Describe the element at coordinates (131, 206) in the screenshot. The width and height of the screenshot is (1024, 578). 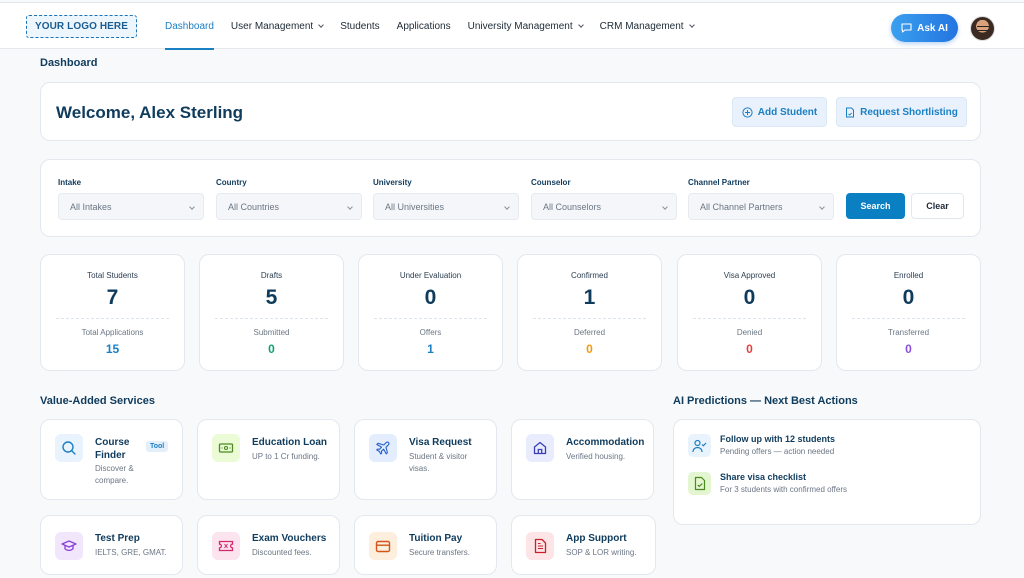
I see `intake-select: All Intakes` at that location.